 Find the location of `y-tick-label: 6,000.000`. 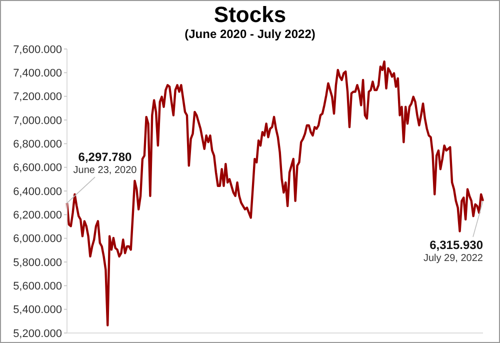

y-tick-label: 6,000.000 is located at coordinates (37, 239).